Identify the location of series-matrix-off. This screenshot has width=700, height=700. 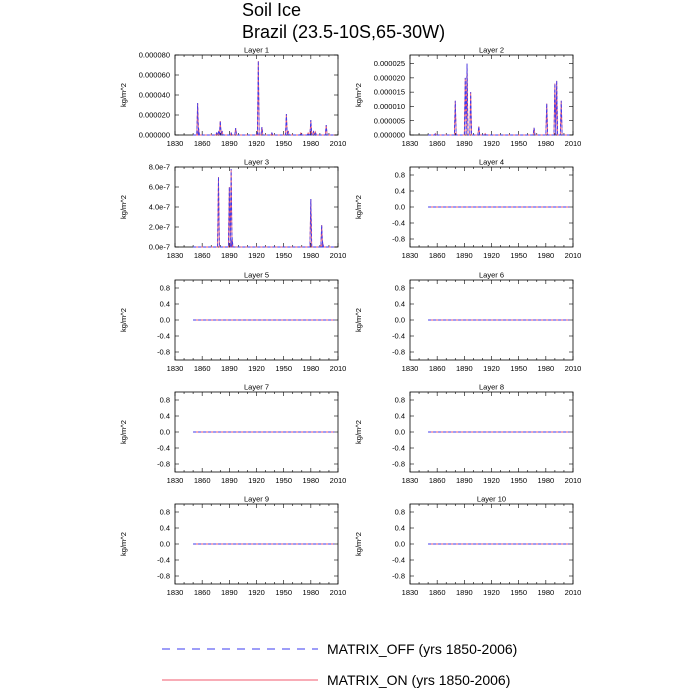
(499, 99).